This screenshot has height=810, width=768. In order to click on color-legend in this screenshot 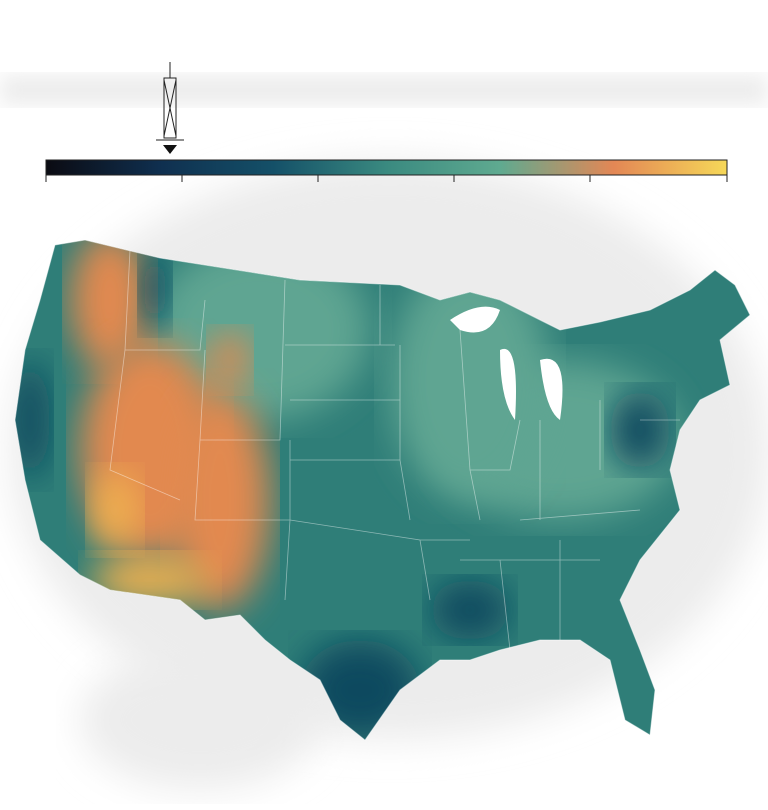, I will do `click(386, 122)`.